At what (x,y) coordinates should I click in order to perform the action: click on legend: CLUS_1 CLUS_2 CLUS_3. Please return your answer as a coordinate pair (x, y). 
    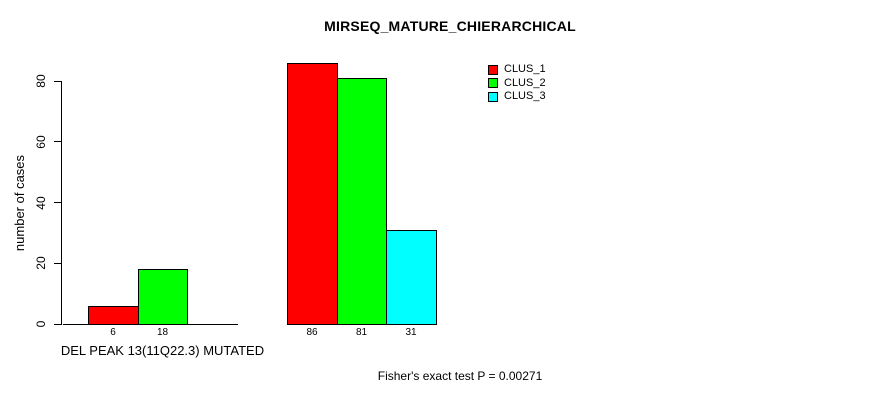
    Looking at the image, I should click on (517, 83).